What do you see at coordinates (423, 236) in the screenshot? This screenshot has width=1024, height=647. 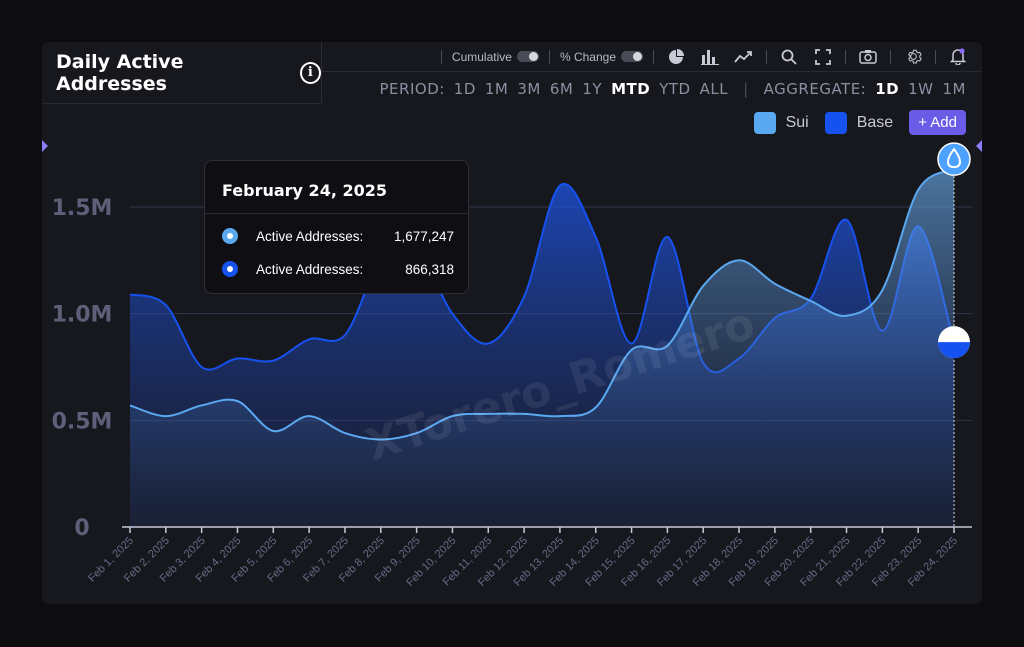 I see `tooltip-value: 1,677,247` at bounding box center [423, 236].